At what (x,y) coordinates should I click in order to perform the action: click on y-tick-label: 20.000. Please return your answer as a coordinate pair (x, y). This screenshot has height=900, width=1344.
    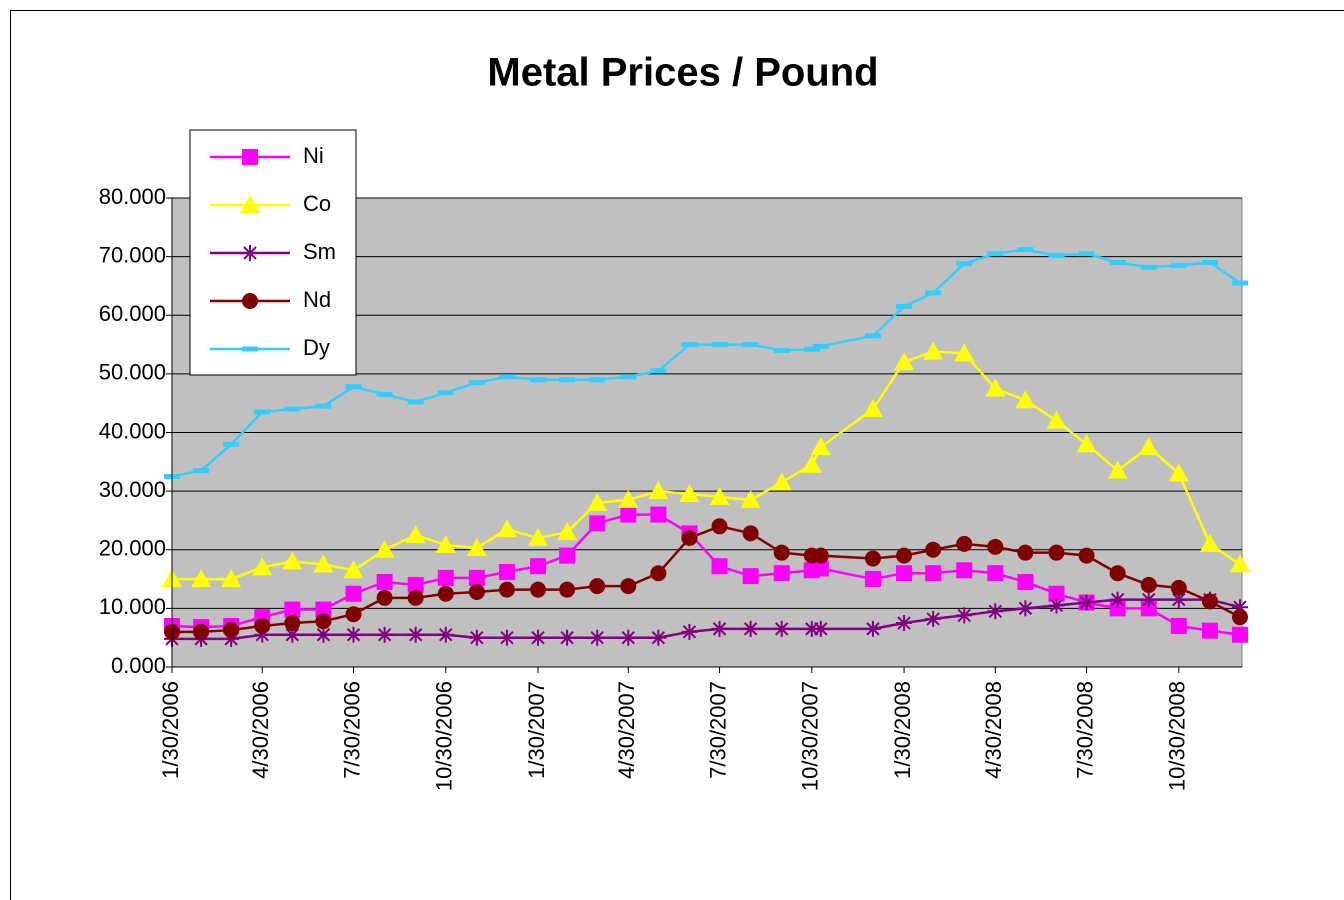
    Looking at the image, I should click on (132, 548).